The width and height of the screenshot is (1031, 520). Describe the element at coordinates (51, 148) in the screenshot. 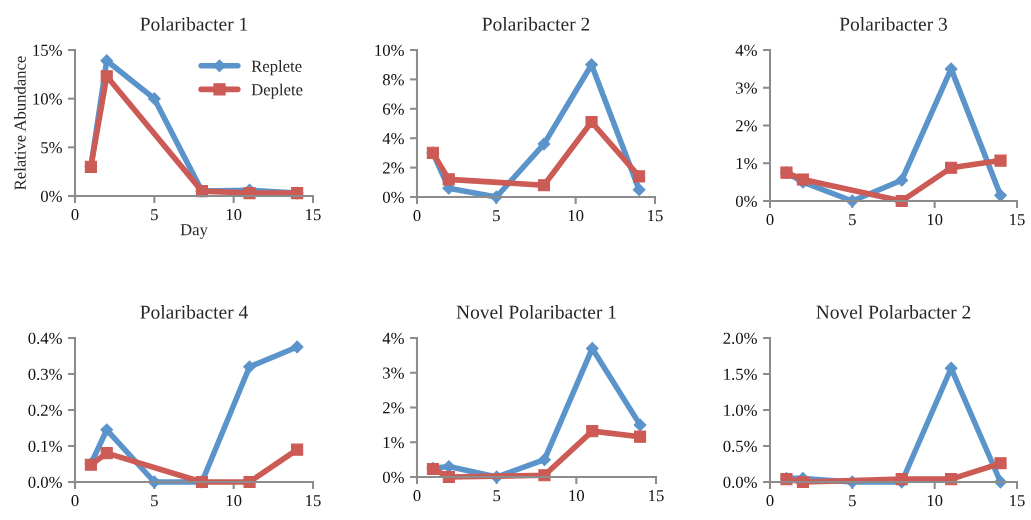

I see `y-tick-label: 5%` at that location.